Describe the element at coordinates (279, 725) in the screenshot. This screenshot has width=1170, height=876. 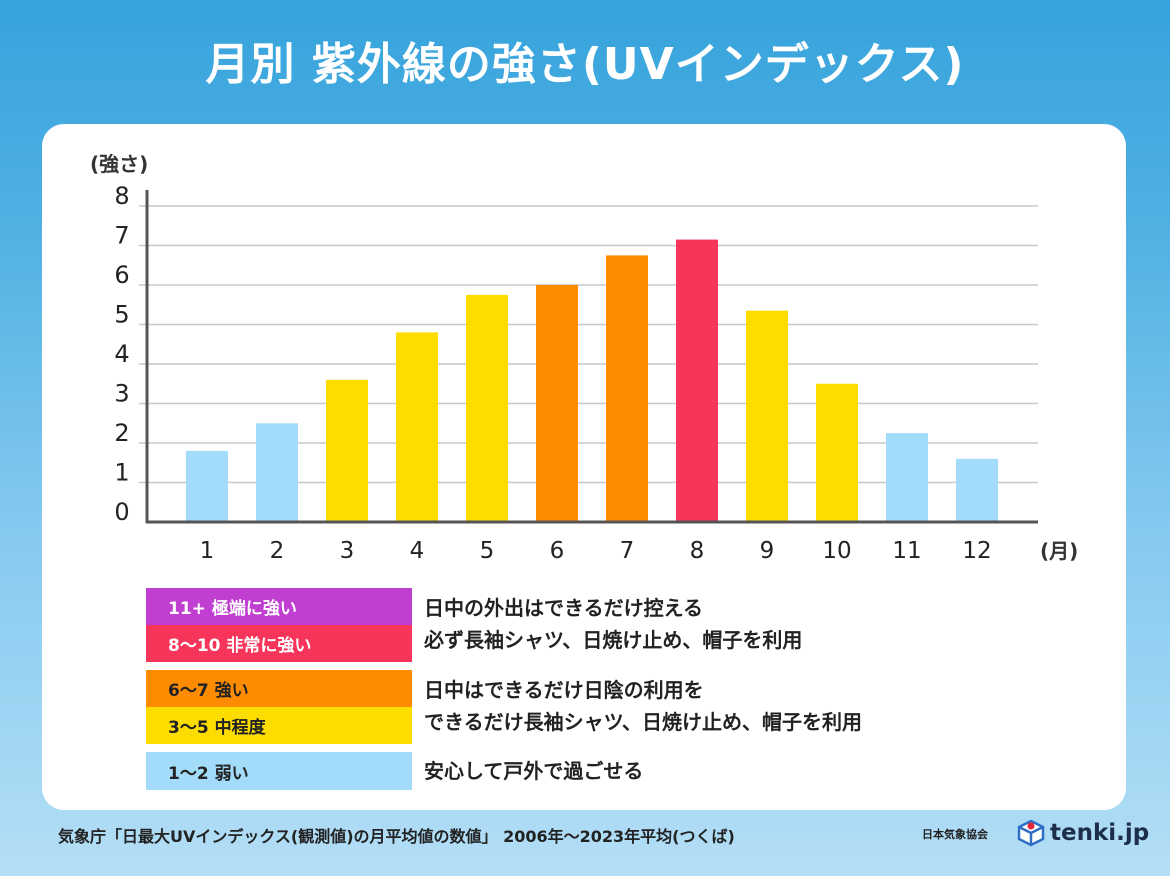
I see `legend-moderate: 3〜5 中程度` at that location.